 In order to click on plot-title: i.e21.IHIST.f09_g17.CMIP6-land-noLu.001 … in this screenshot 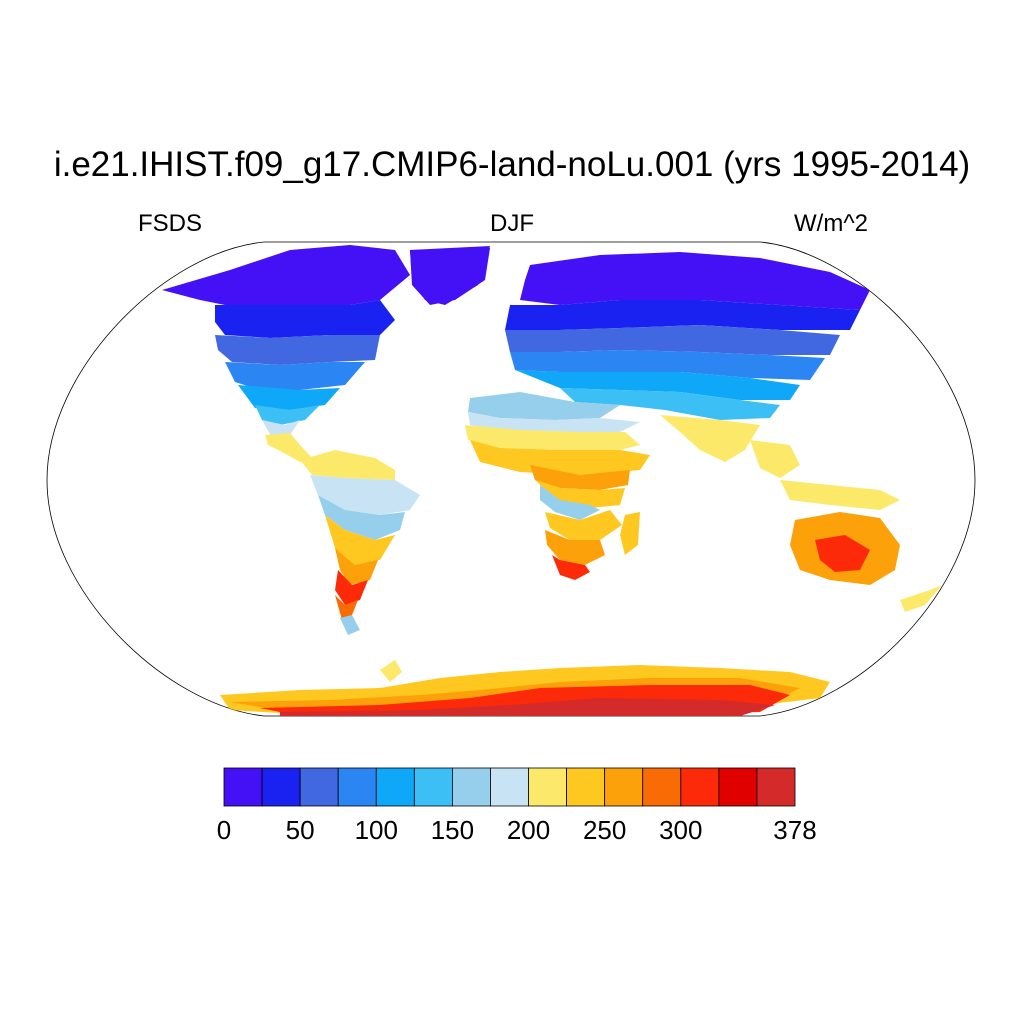, I will do `click(512, 164)`.